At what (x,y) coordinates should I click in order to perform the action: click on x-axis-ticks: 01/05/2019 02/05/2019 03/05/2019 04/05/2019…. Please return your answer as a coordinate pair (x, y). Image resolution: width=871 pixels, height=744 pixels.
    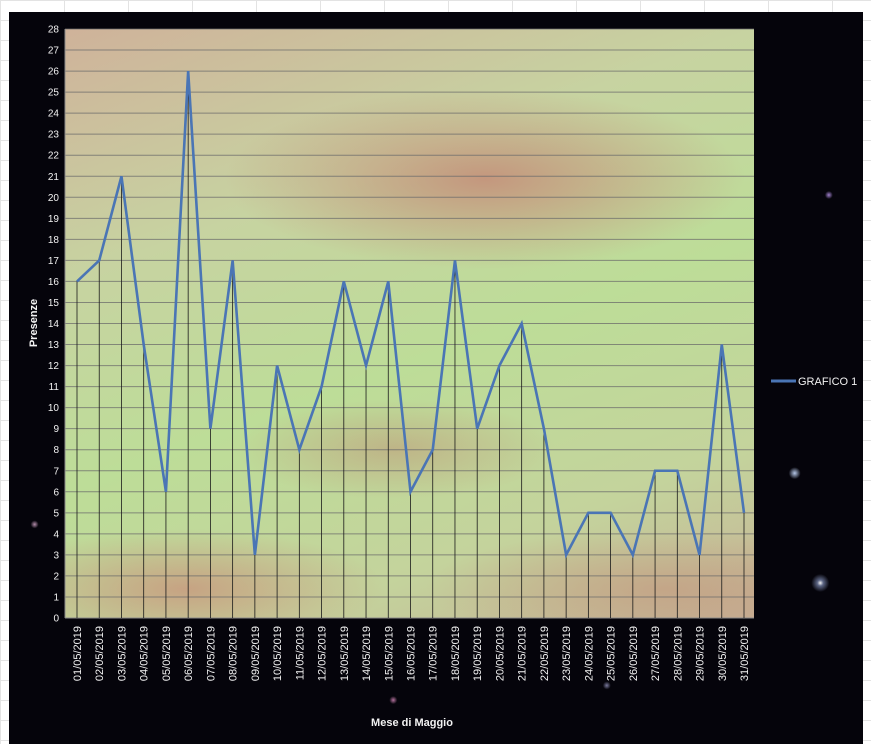
    Looking at the image, I should click on (411, 653).